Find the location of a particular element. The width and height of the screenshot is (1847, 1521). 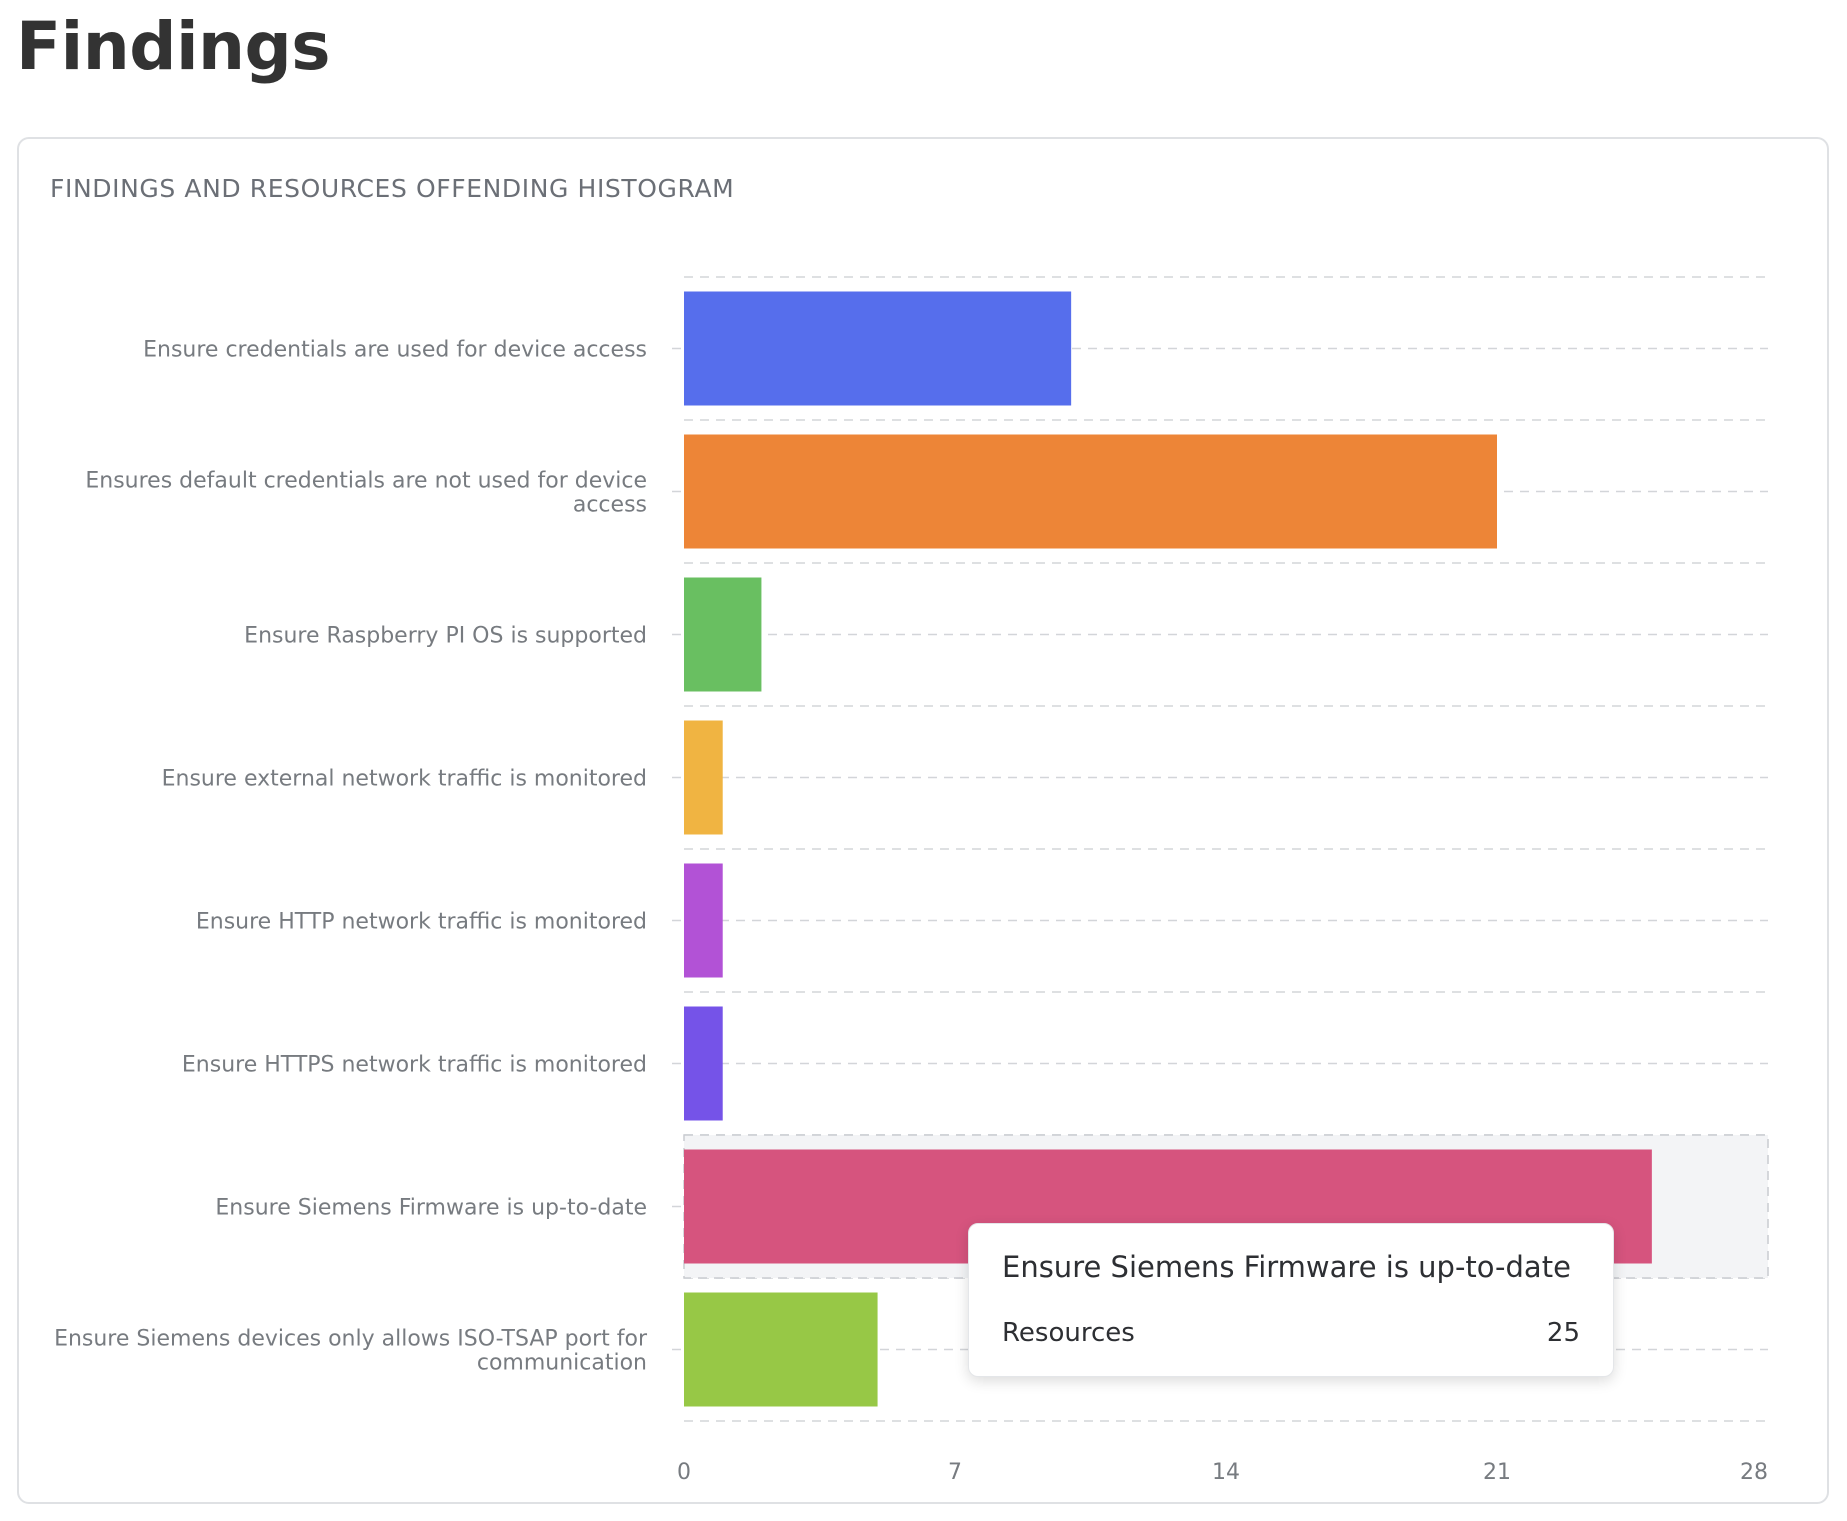

tooltip-title: Ensure Siemens Firmware is up-to-date is located at coordinates (1286, 1267).